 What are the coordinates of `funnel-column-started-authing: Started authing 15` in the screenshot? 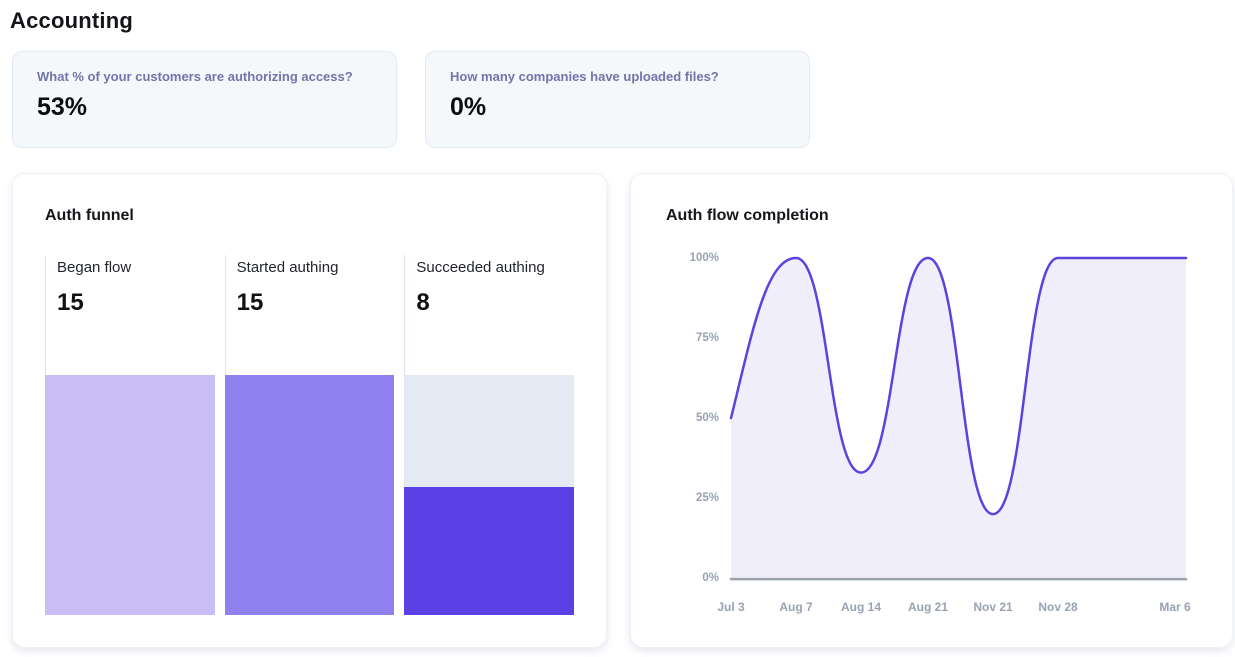 It's located at (309, 435).